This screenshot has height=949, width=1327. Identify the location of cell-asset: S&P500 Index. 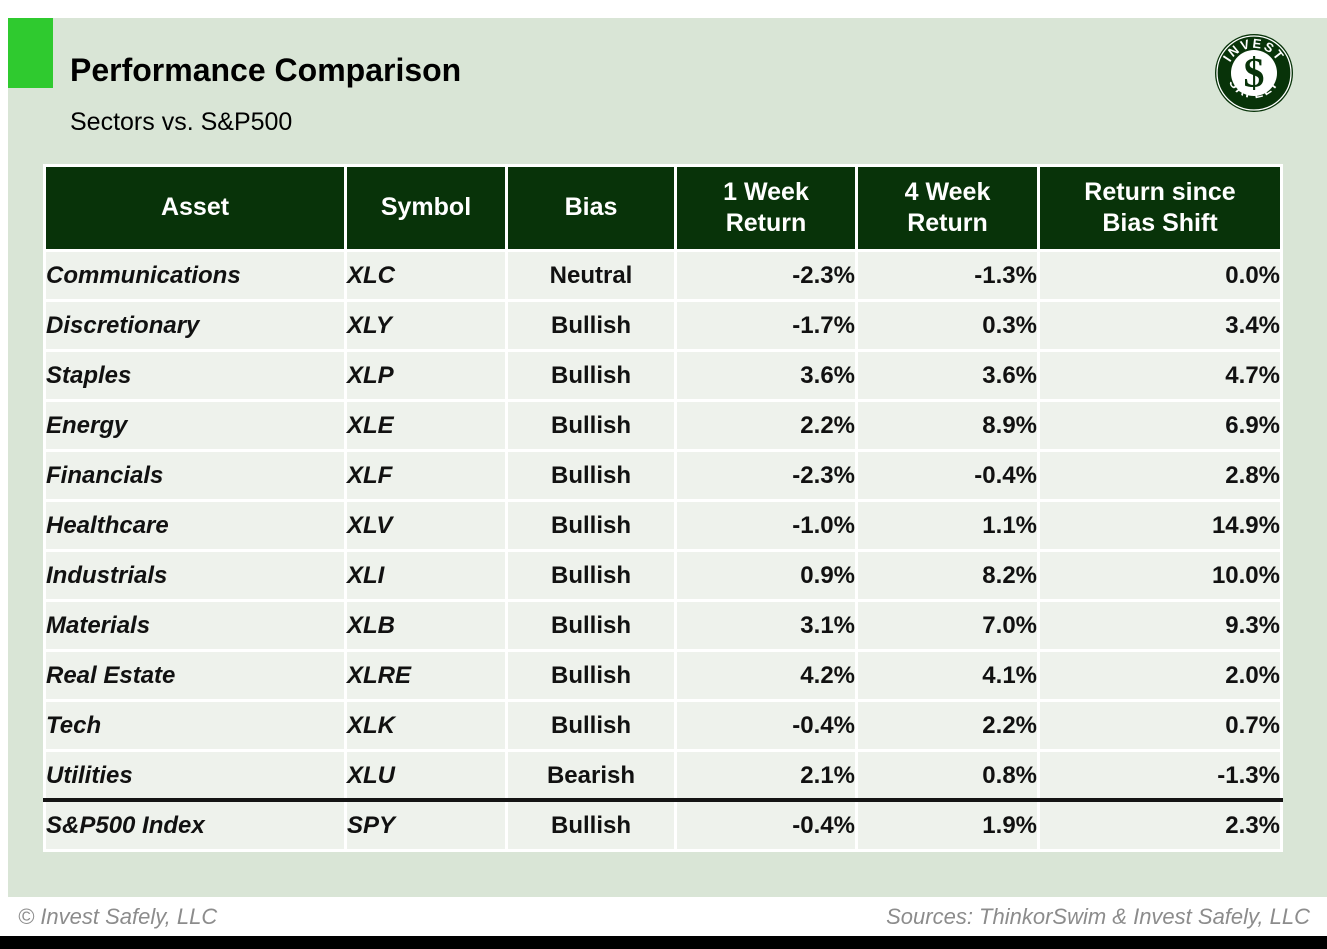
(195, 825).